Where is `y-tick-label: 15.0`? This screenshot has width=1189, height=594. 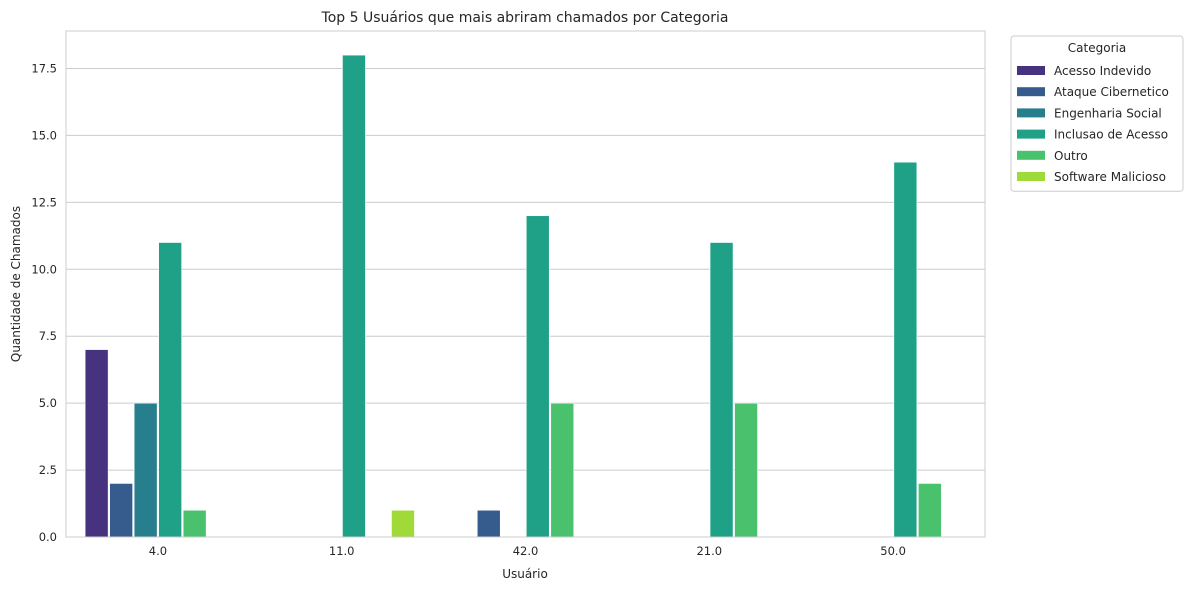 y-tick-label: 15.0 is located at coordinates (44, 135).